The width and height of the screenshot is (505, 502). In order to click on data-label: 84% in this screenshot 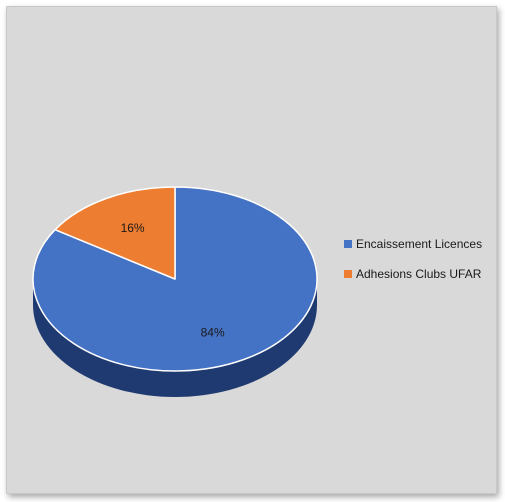, I will do `click(213, 333)`.